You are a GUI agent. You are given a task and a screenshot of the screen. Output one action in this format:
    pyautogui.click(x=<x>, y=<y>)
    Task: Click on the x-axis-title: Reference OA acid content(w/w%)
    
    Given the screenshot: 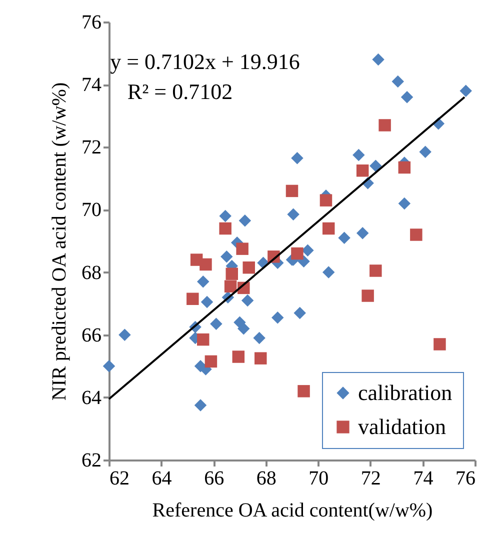 What is the action you would take?
    pyautogui.click(x=292, y=511)
    